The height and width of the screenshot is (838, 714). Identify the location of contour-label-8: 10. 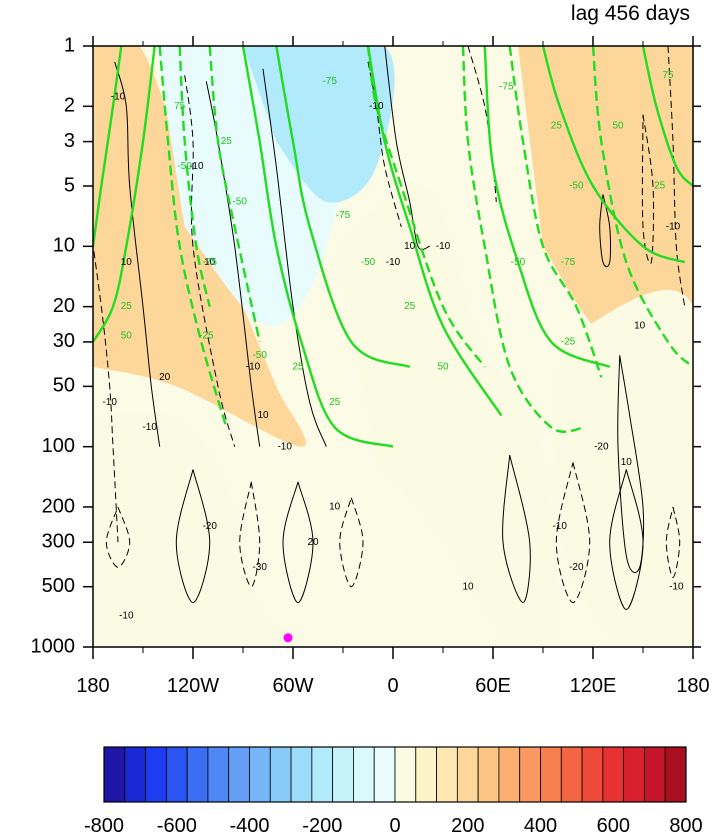
(410, 246).